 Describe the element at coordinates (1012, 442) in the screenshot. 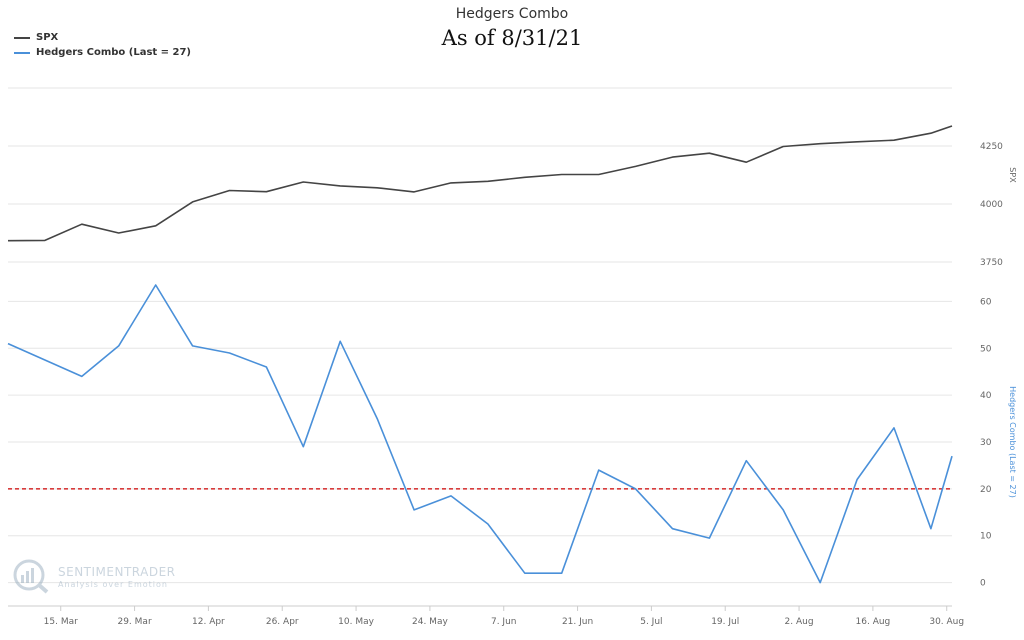

I see `y-axis-title: Hedgers Combo (Last = 27)` at that location.